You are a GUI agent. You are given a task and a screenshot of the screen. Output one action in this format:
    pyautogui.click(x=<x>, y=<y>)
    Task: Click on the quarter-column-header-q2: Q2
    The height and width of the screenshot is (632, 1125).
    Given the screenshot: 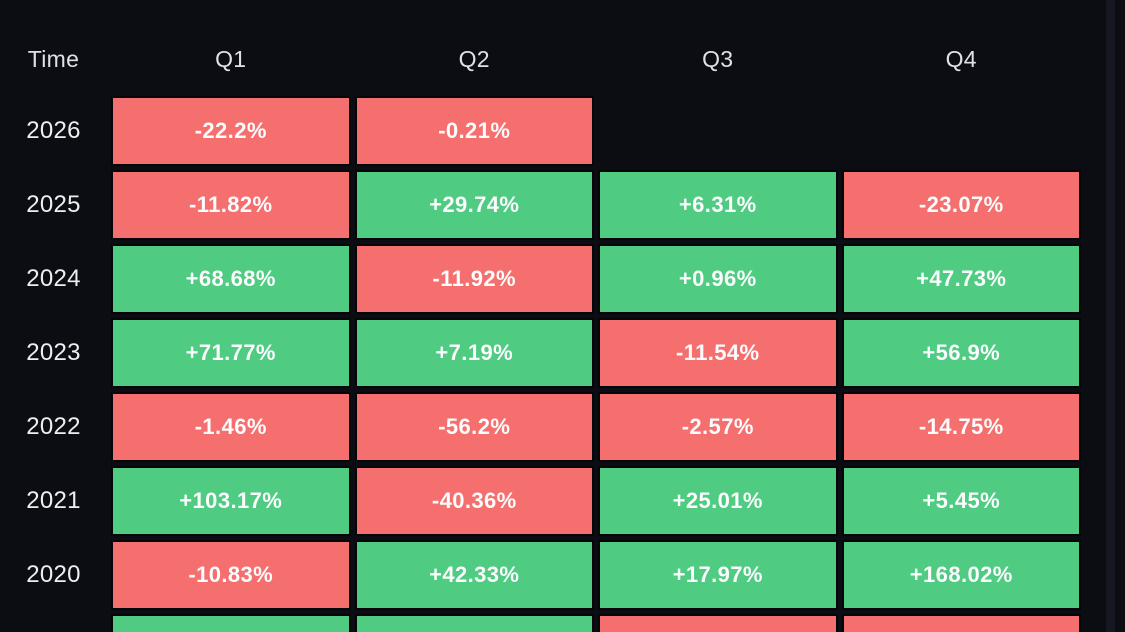 What is the action you would take?
    pyautogui.click(x=474, y=58)
    